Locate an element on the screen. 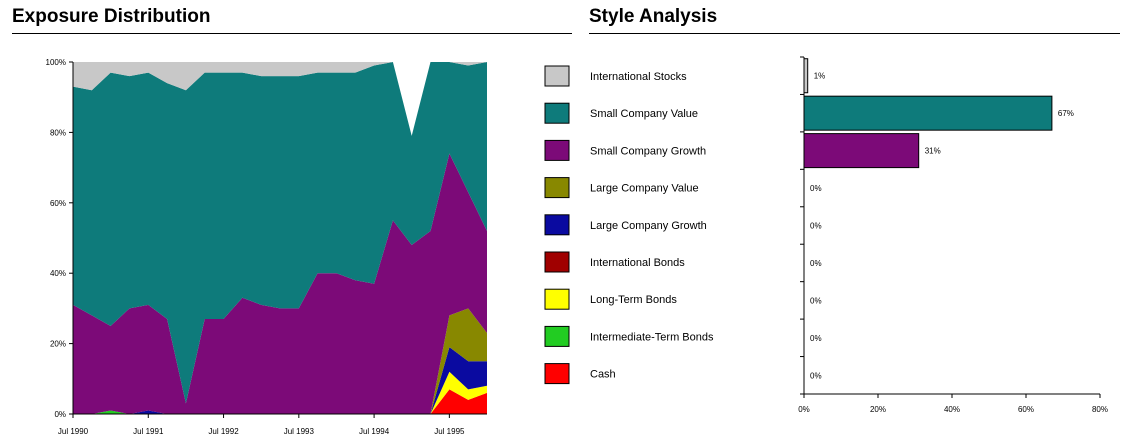 The width and height of the screenshot is (1132, 442). bar-x-tick-label: 80% is located at coordinates (1100, 409).